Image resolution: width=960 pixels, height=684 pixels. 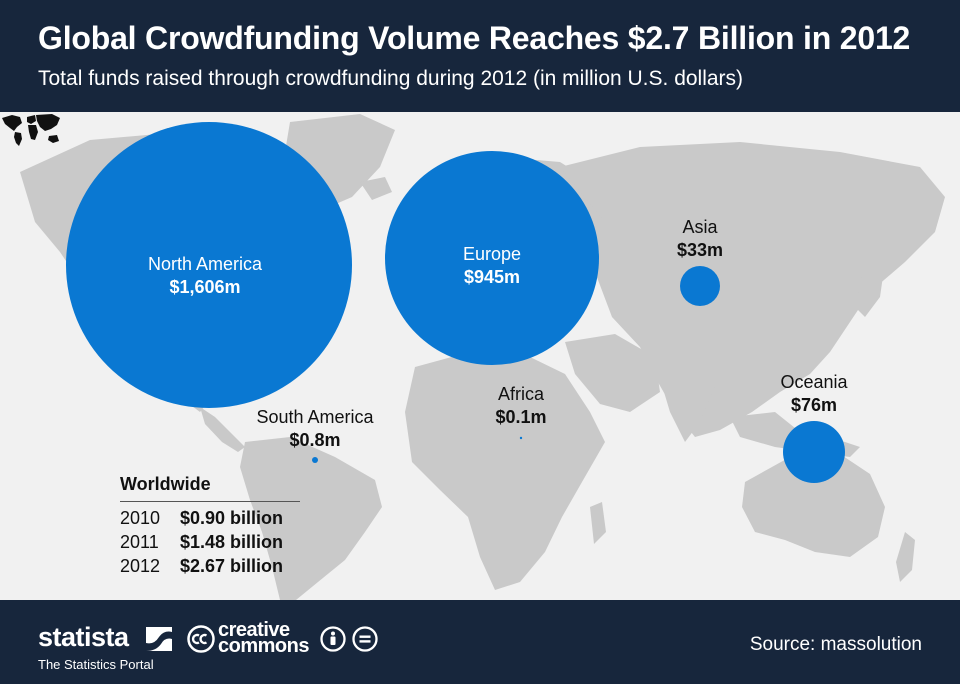 I want to click on worldwide-value: $1.48 billion, so click(x=232, y=542).